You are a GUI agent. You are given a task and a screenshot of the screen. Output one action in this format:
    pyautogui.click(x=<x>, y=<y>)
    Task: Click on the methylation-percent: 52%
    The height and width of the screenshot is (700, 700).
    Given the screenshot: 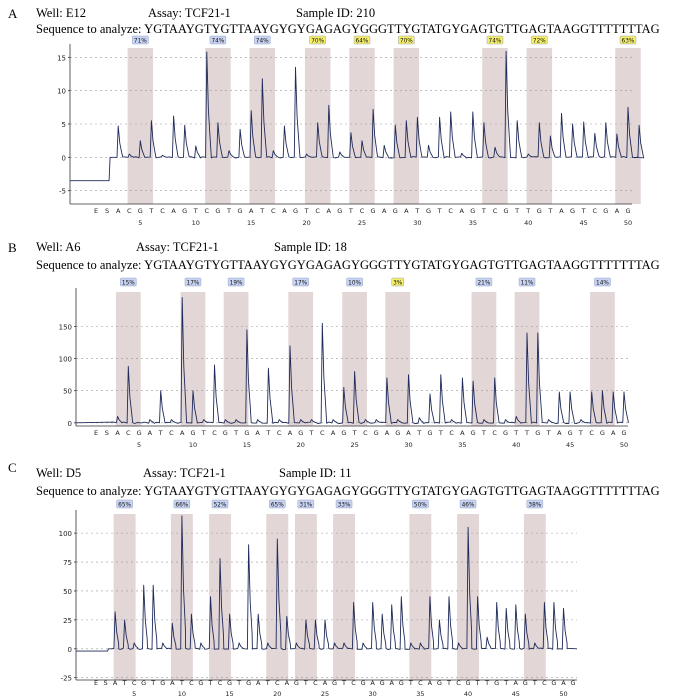 What is the action you would take?
    pyautogui.click(x=220, y=505)
    